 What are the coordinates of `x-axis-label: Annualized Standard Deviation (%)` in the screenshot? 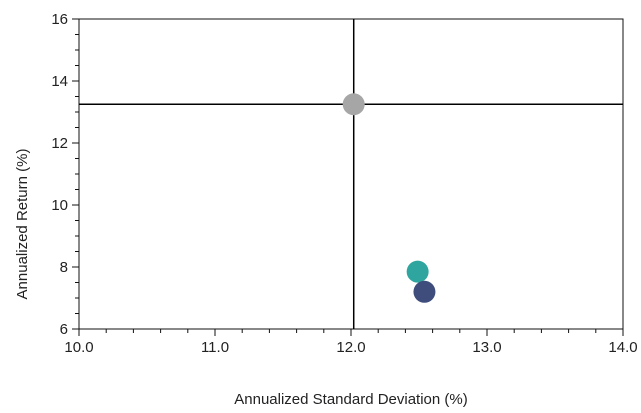 It's located at (350, 399).